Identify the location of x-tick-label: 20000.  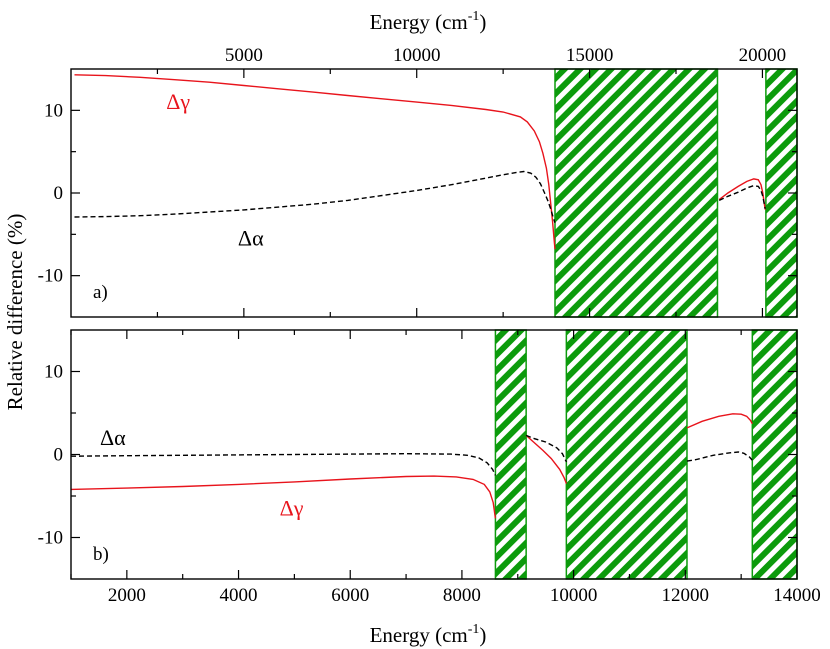
(763, 55).